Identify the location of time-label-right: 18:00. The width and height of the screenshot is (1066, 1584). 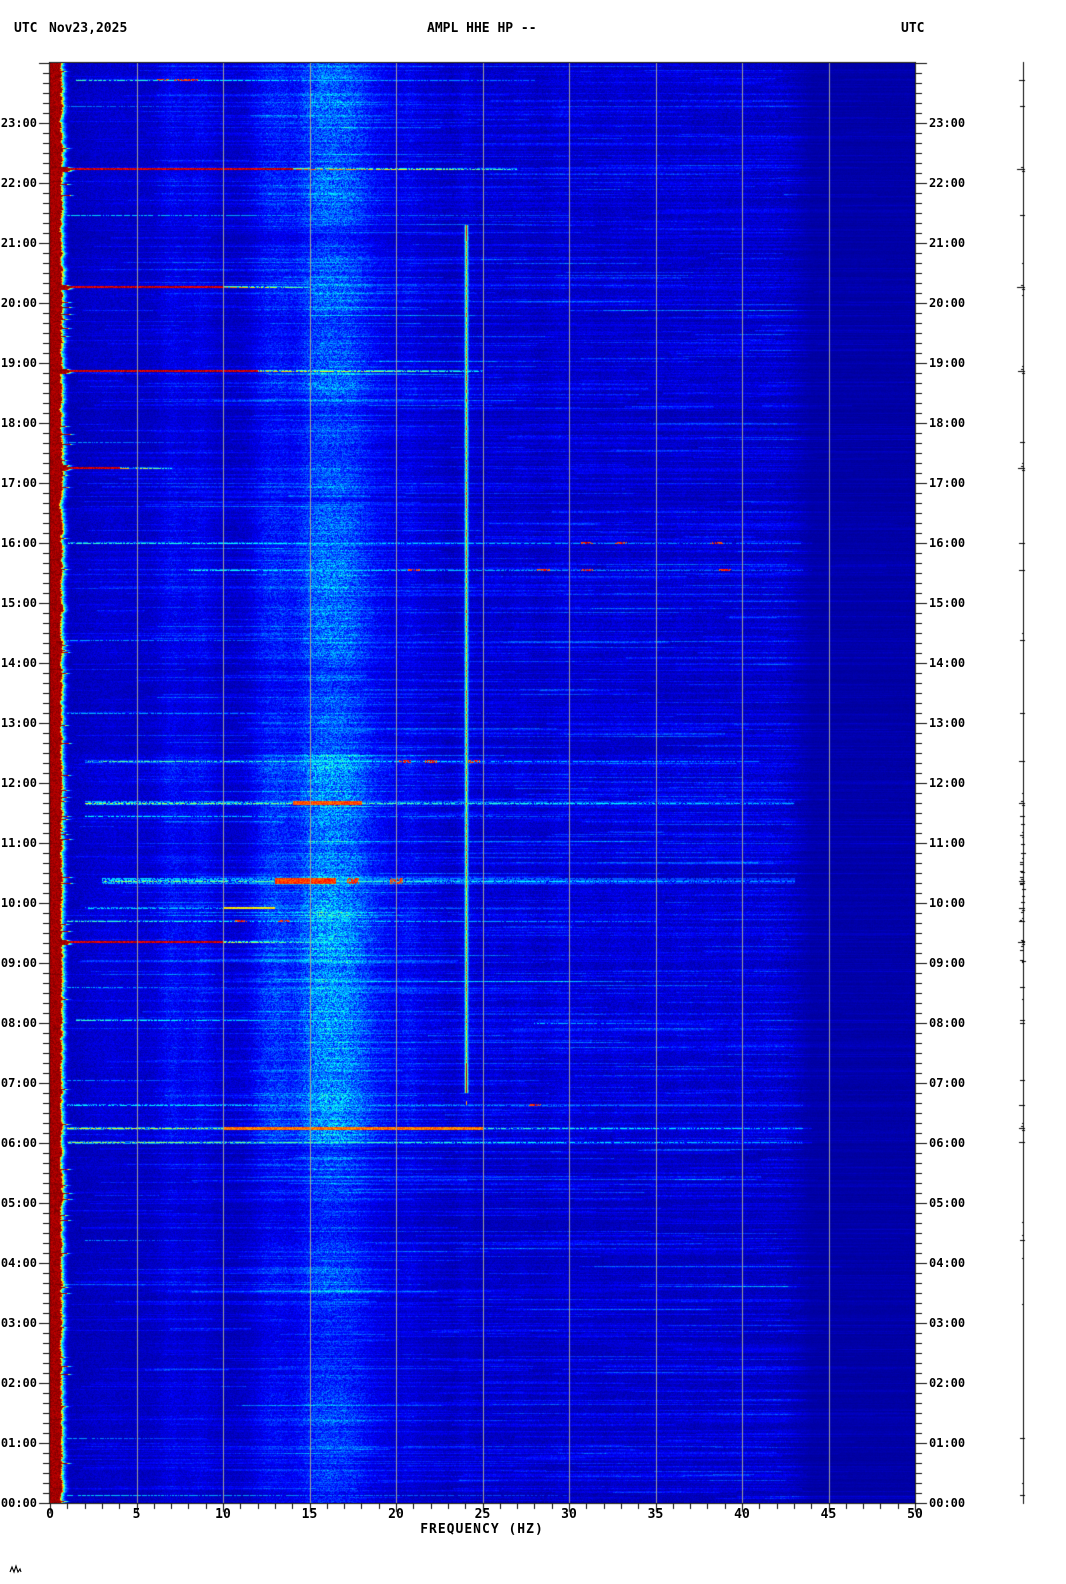
(947, 423).